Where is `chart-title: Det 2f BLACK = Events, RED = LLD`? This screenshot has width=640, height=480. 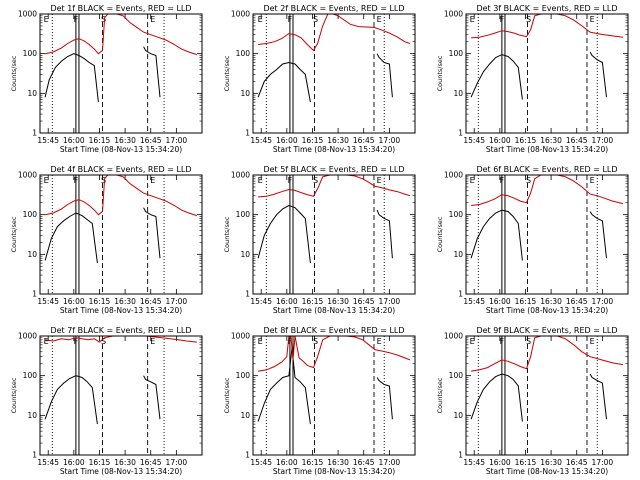 chart-title: Det 2f BLACK = Events, RED = LLD is located at coordinates (333, 8).